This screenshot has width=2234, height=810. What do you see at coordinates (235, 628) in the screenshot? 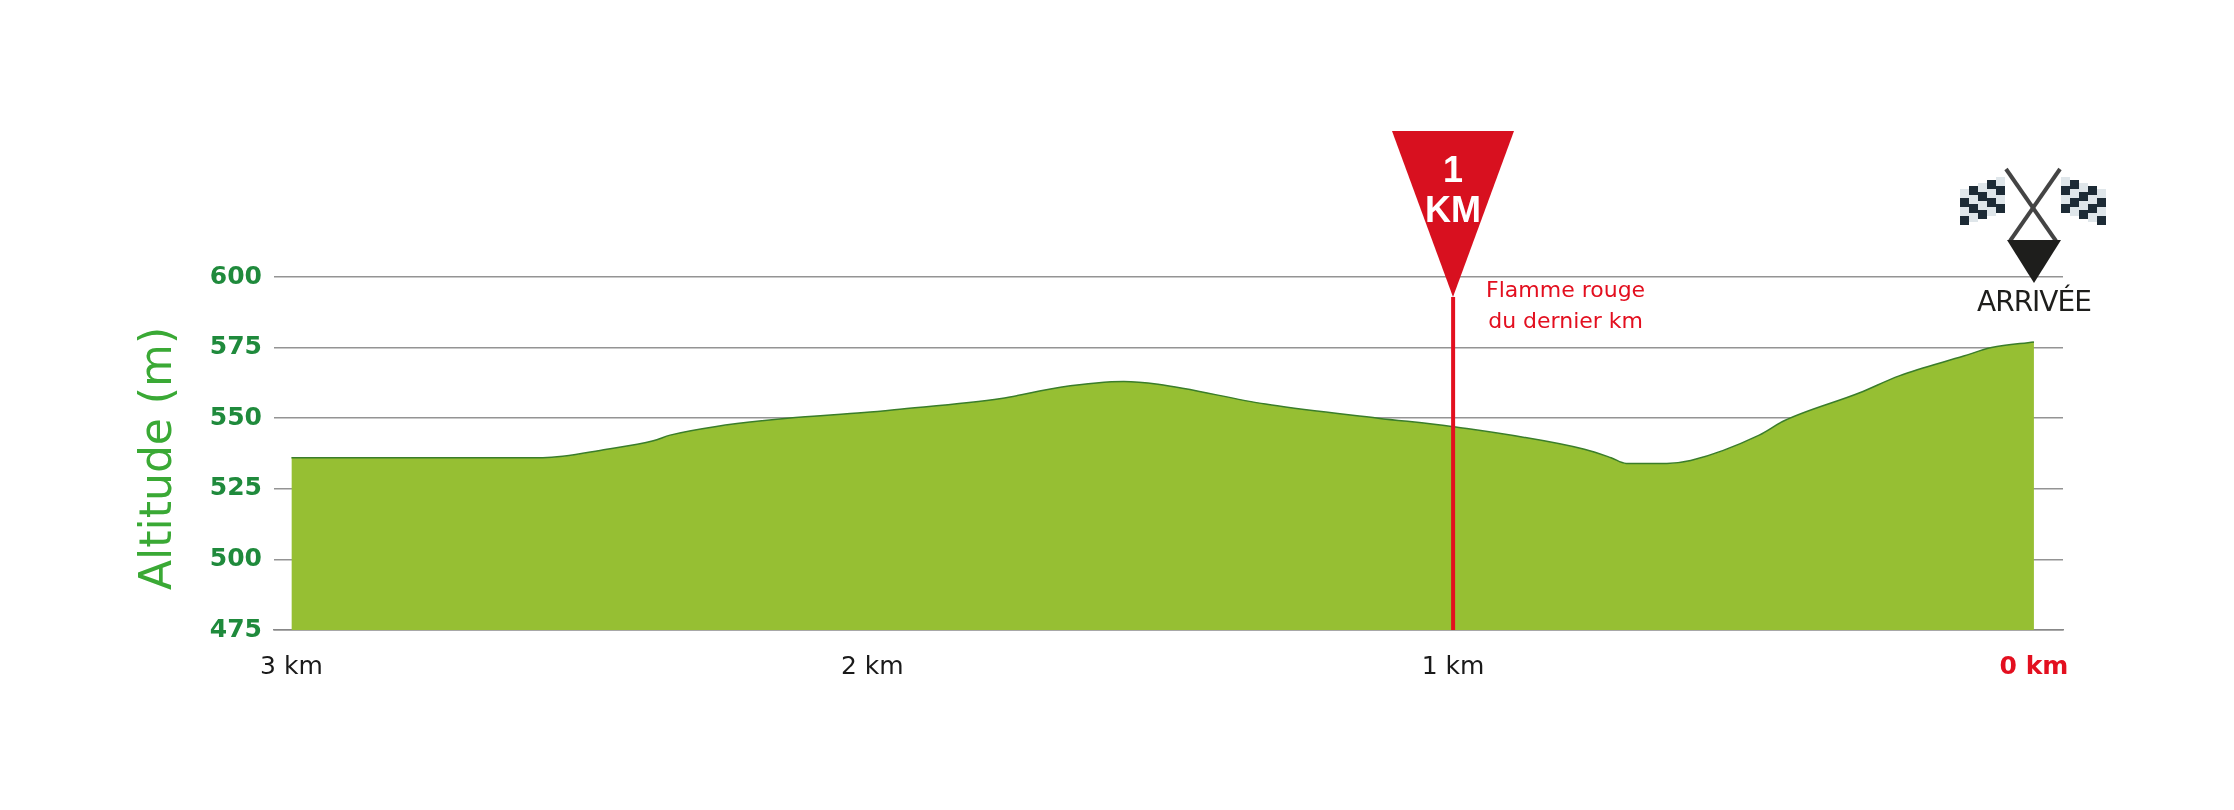
I see `y-tick-label: 475` at bounding box center [235, 628].